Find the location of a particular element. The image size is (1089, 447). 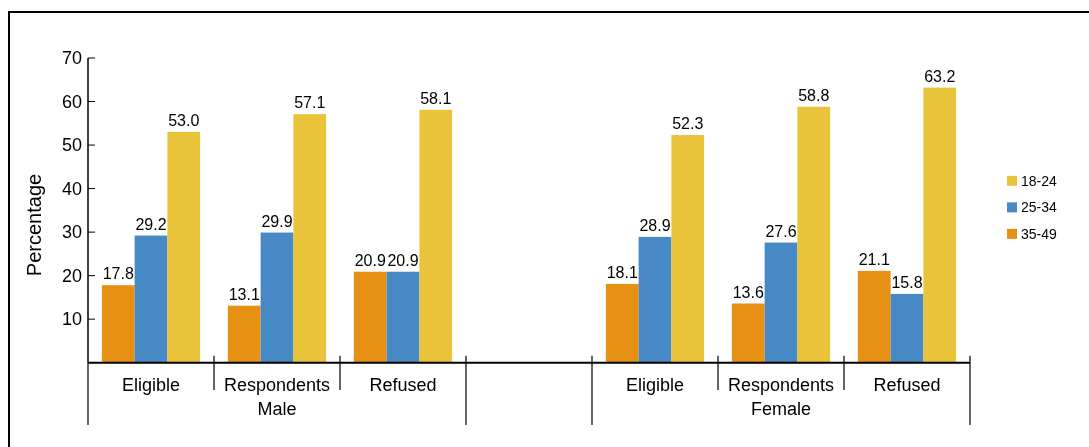

data-label: 58.8 is located at coordinates (814, 95).